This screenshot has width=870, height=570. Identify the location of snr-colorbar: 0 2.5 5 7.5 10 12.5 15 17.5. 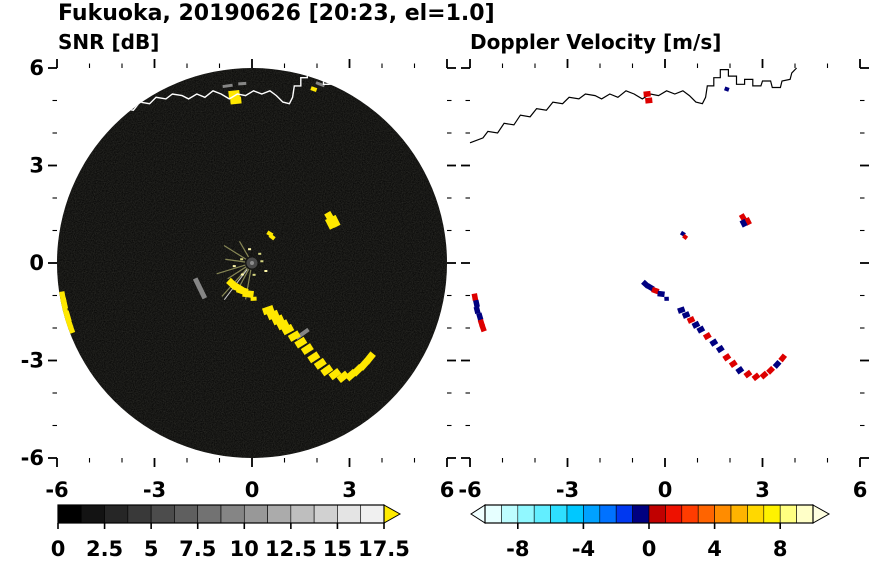
(230, 532).